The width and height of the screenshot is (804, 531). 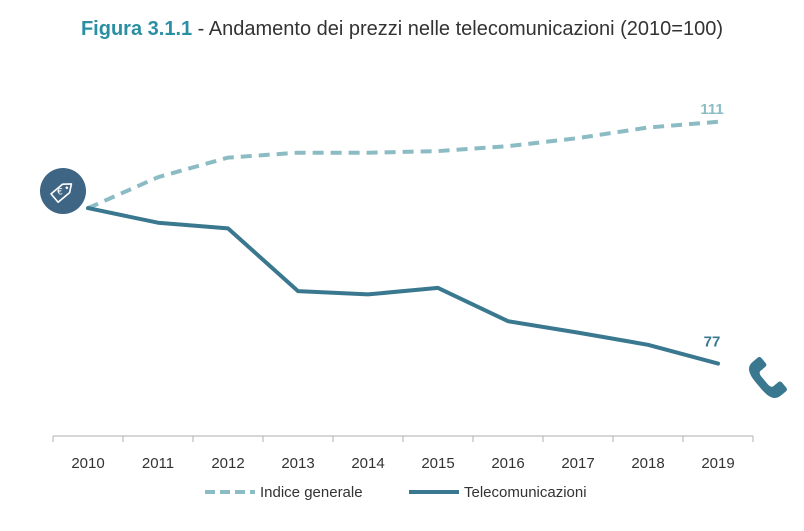 I want to click on x-tick-label: 2013, so click(x=297, y=463).